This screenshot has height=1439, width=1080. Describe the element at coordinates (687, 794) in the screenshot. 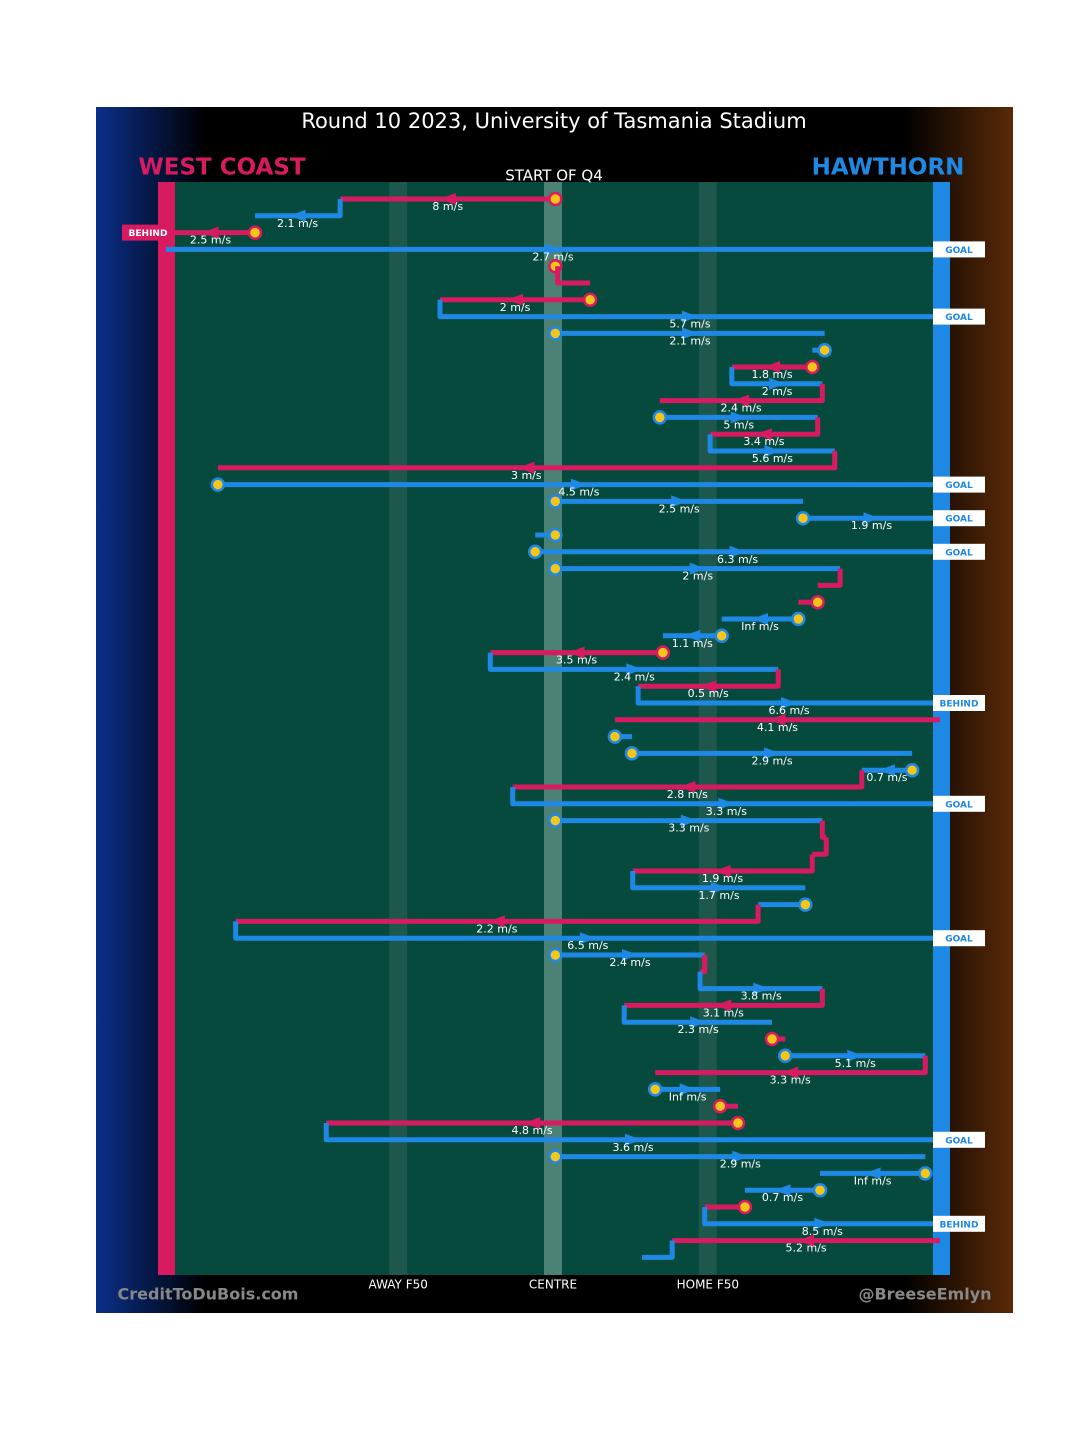

I see `speed-label: 2.8 m/s` at that location.